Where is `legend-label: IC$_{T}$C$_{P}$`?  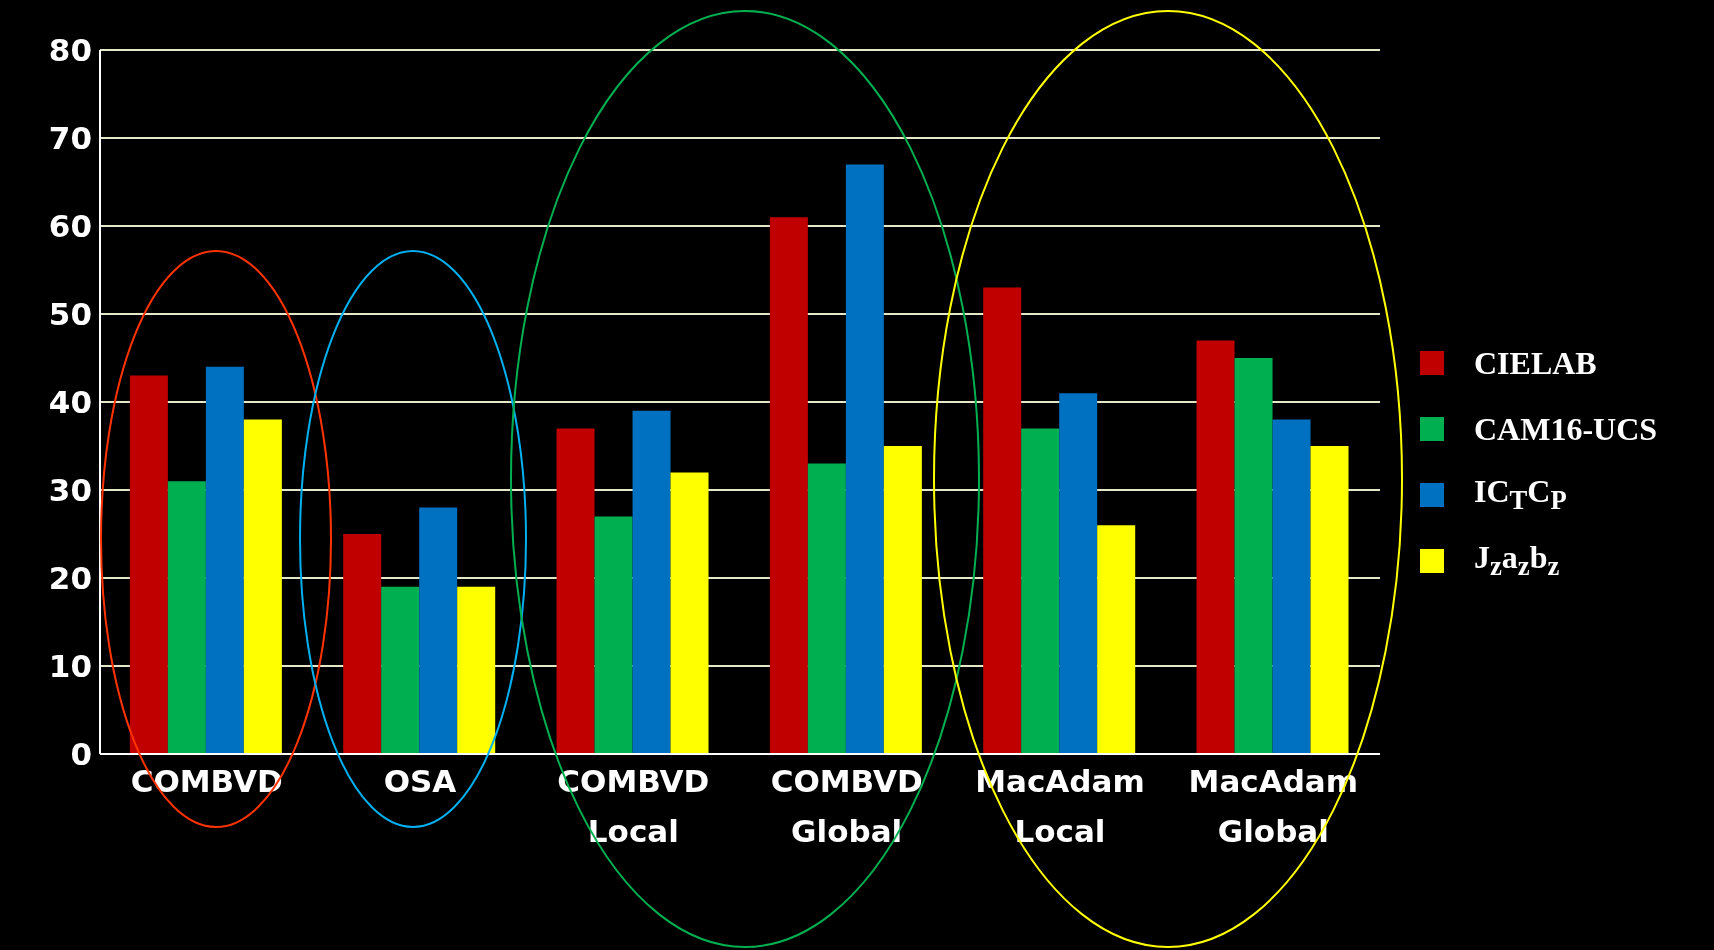 legend-label: IC$_{T}$C$_{P}$ is located at coordinates (1520, 495).